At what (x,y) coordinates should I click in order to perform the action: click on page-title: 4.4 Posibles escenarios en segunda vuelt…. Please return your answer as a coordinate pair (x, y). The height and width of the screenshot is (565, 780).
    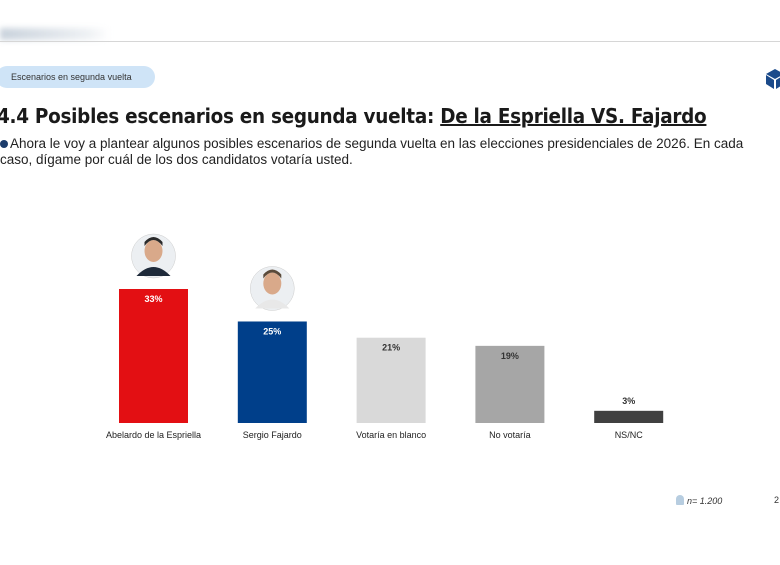
    Looking at the image, I should click on (353, 116).